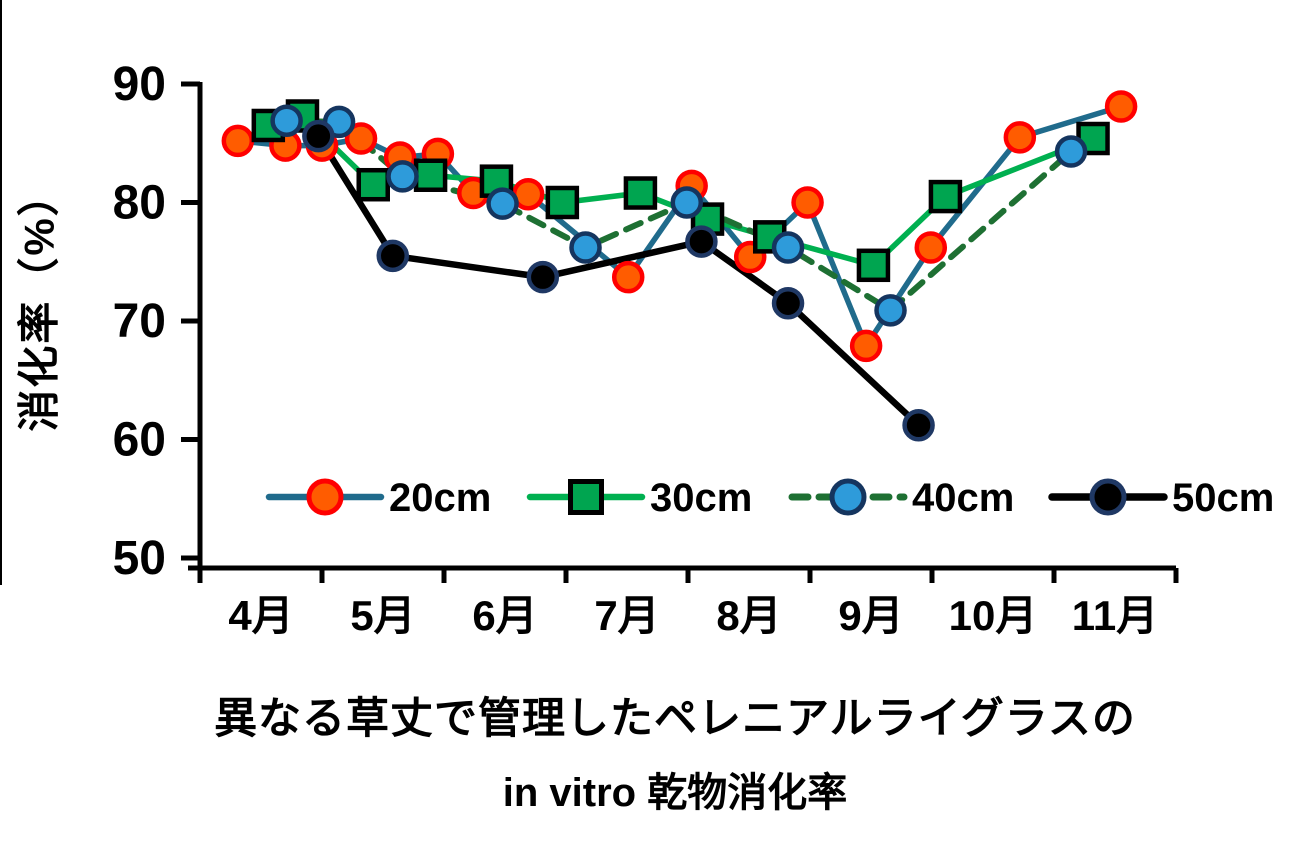  What do you see at coordinates (586, 497) in the screenshot?
I see `legend-marker-30cm` at bounding box center [586, 497].